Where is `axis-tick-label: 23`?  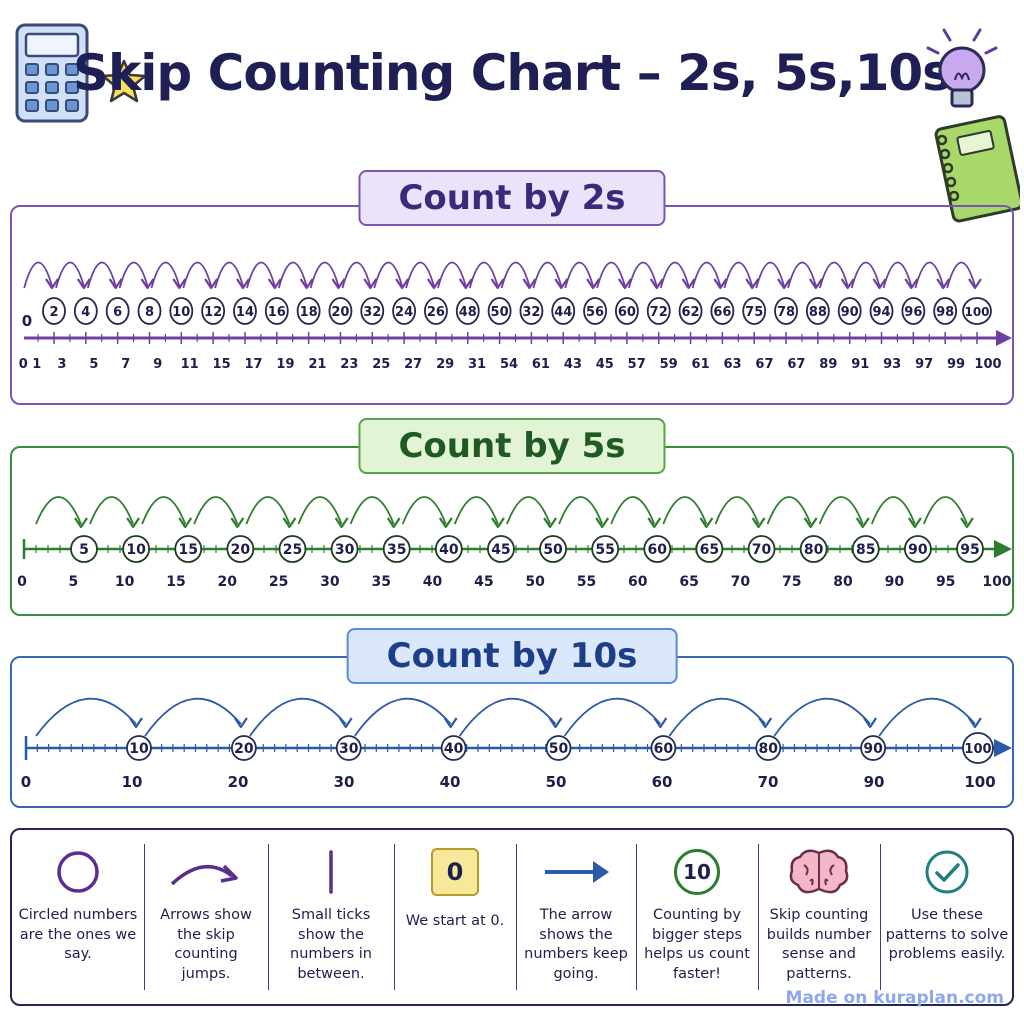
axis-tick-label: 23 is located at coordinates (349, 364).